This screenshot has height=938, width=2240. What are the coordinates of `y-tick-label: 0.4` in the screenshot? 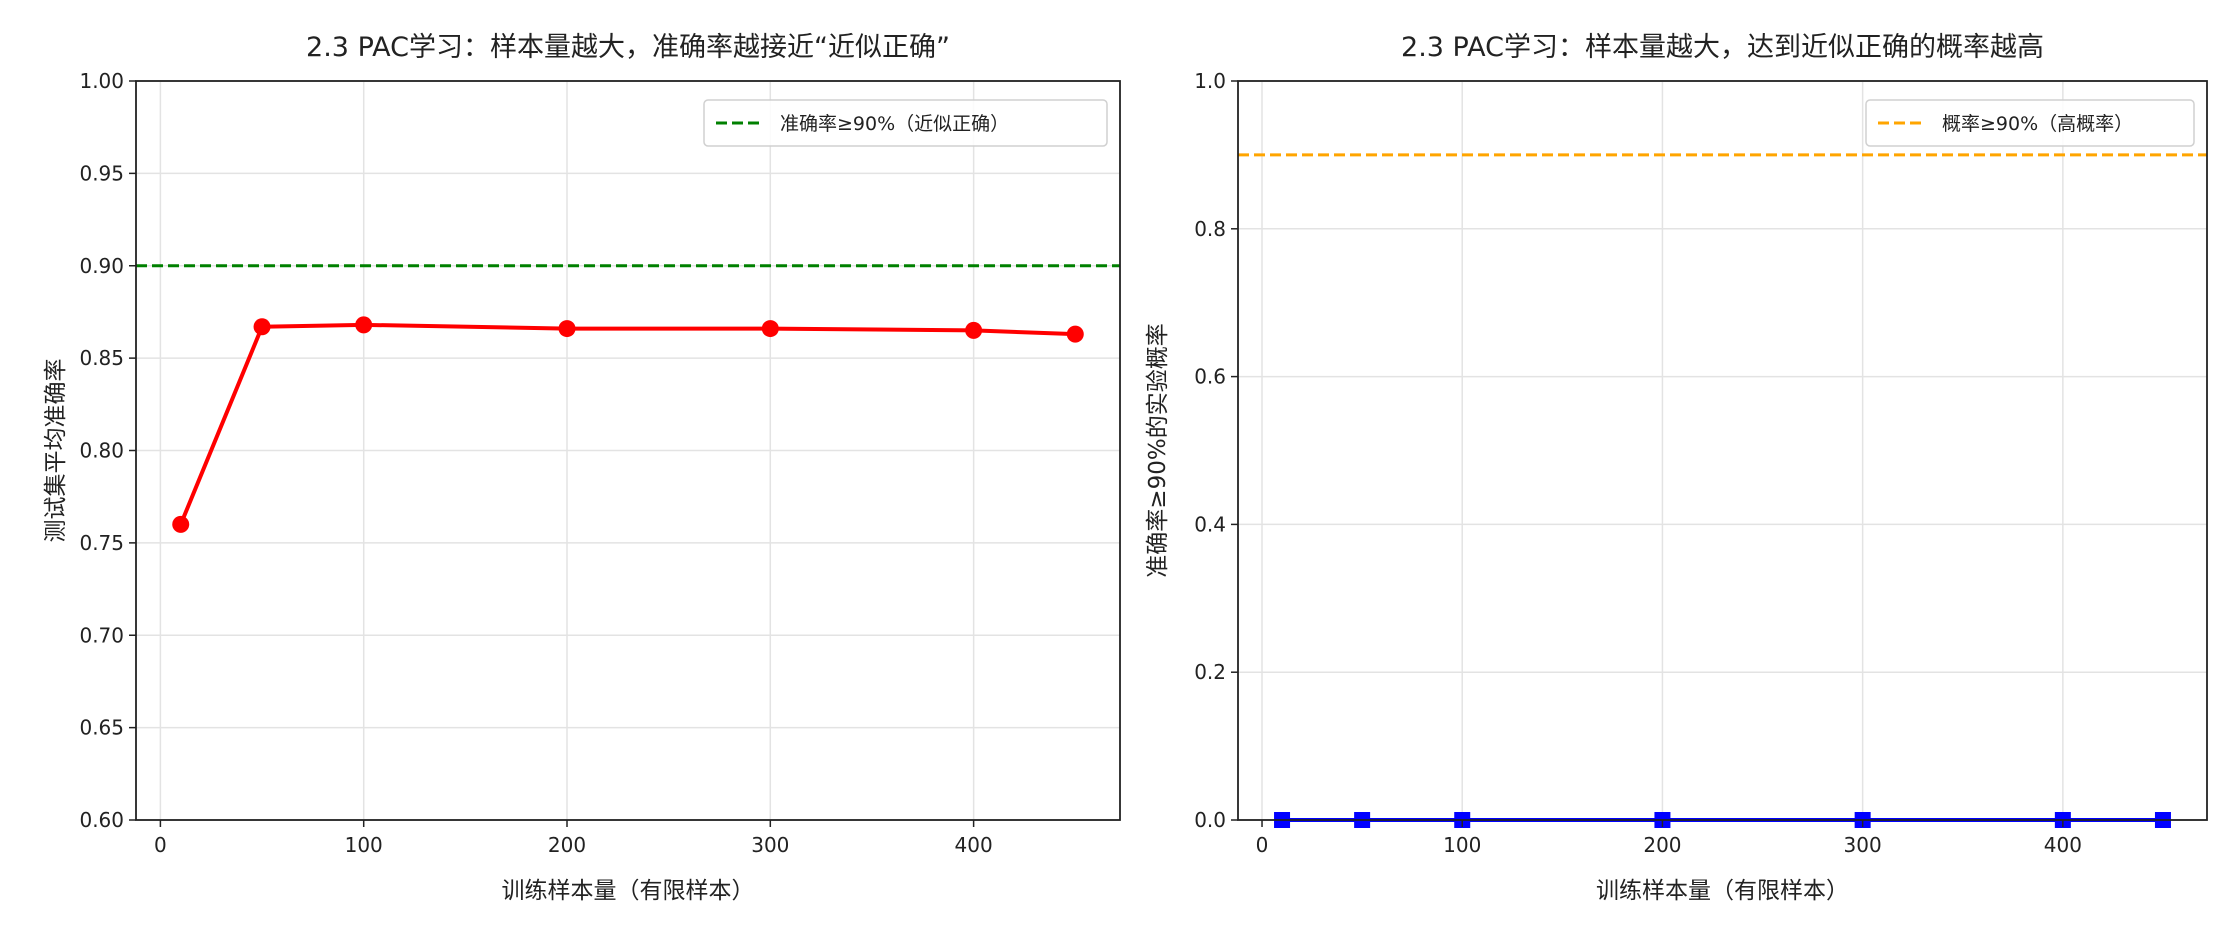 It's located at (1210, 524).